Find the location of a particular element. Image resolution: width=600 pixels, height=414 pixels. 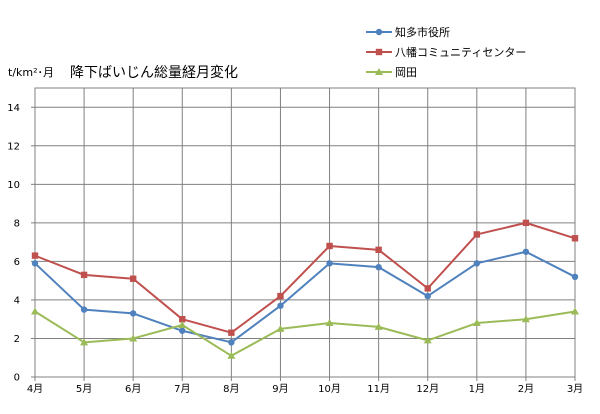

x-tick-label: 1月 is located at coordinates (477, 389).